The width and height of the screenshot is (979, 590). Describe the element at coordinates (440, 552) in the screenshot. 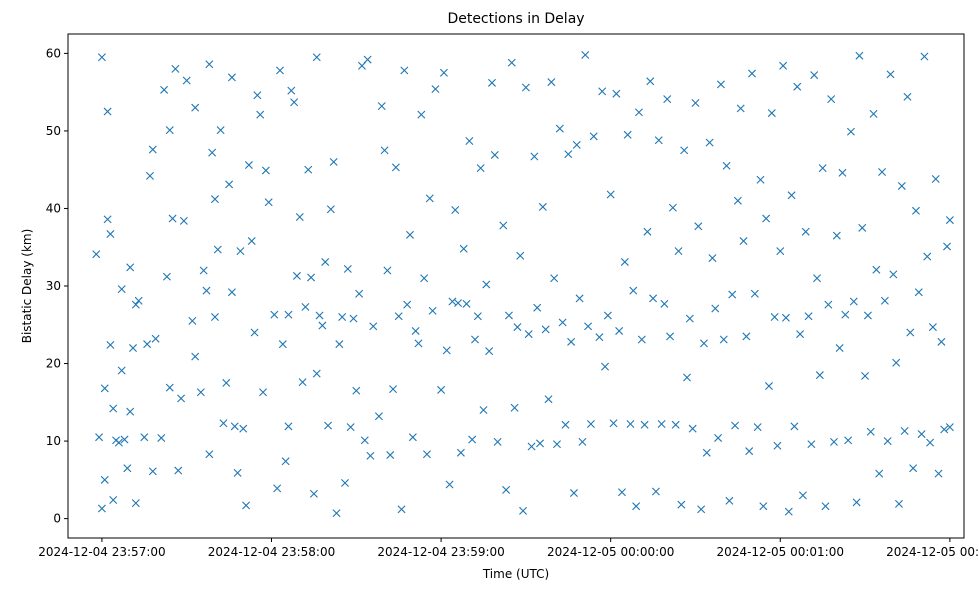

I see `x-tick-label: 2024-12-04 23:59:00` at that location.